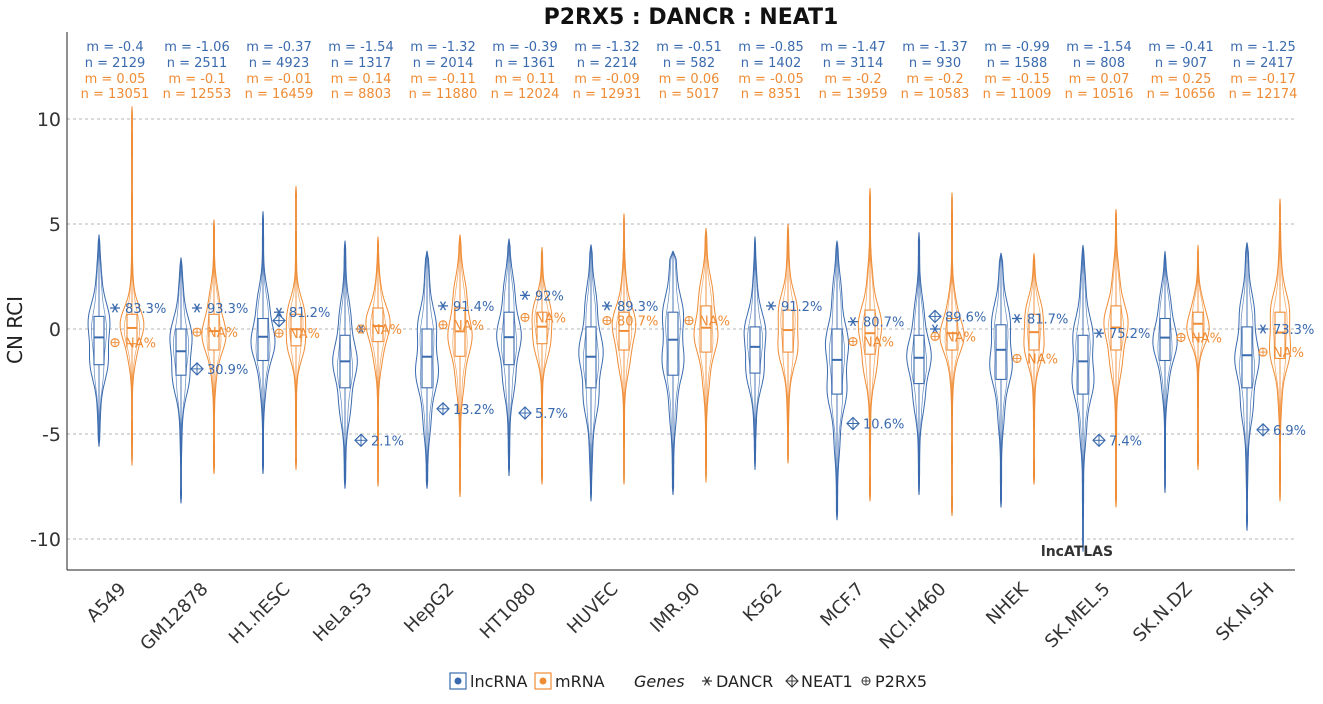 The height and width of the screenshot is (704, 1323). Describe the element at coordinates (174, 617) in the screenshot. I see `x-tick-label: GM12878` at that location.